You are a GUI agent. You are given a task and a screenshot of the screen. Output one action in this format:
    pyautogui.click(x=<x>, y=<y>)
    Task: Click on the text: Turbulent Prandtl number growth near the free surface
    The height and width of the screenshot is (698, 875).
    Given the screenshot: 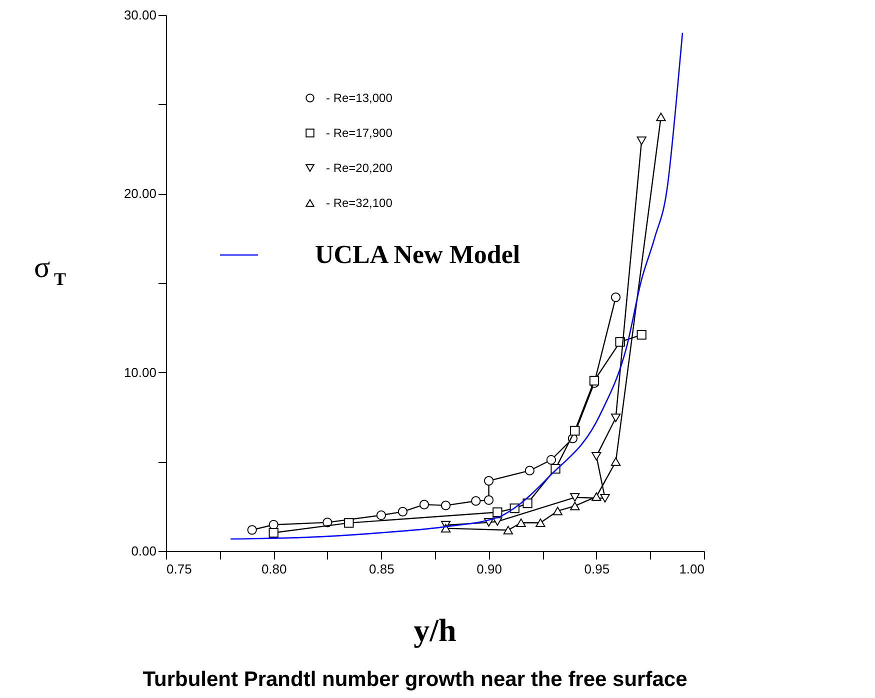 What is the action you would take?
    pyautogui.click(x=415, y=679)
    